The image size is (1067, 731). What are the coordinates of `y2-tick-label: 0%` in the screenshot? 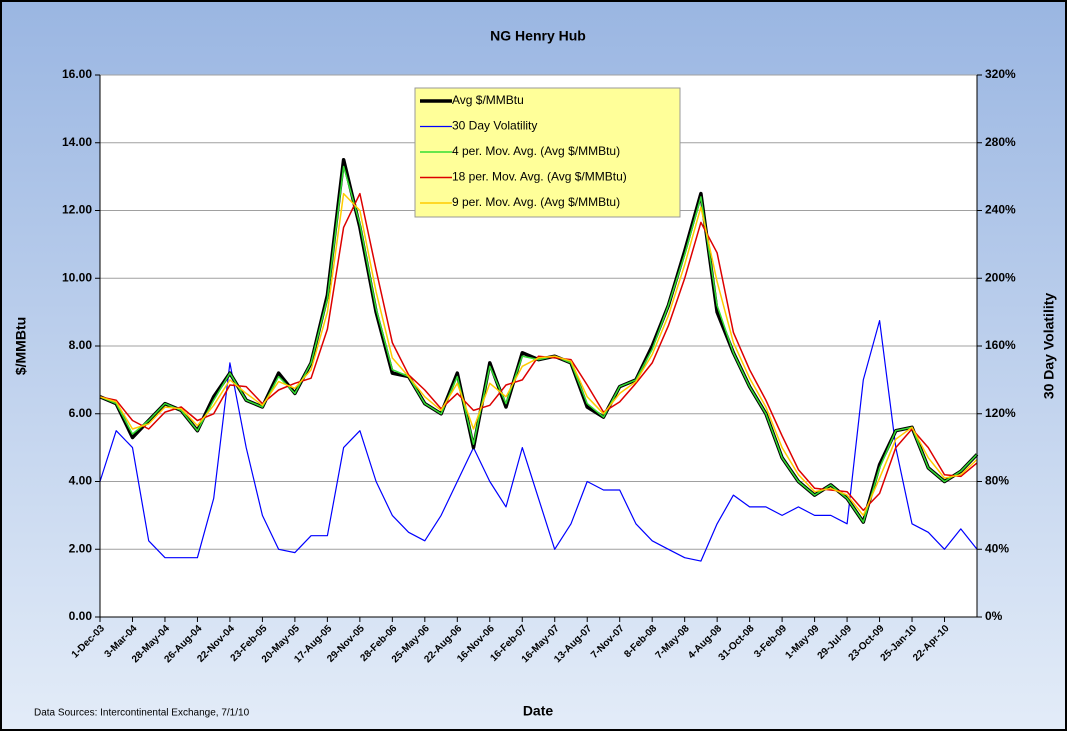 It's located at (994, 616).